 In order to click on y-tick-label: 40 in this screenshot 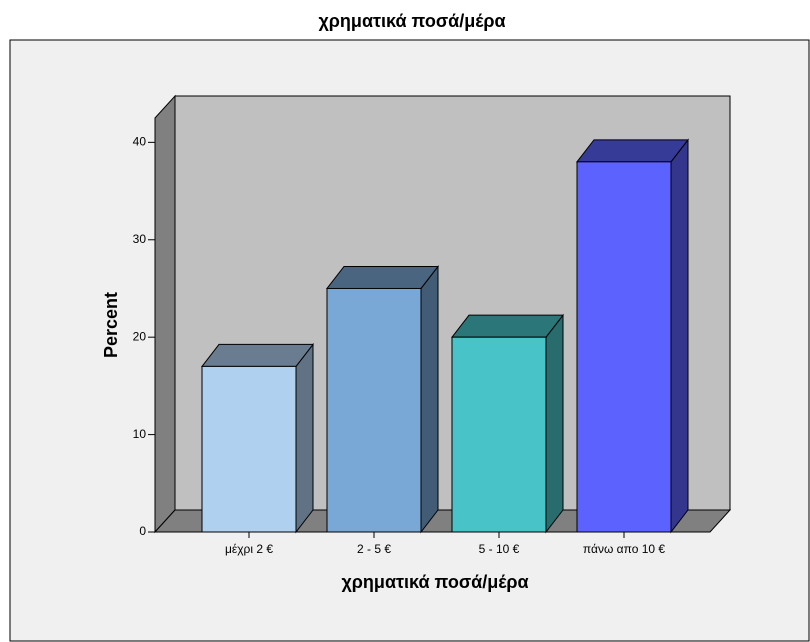, I will do `click(140, 142)`.